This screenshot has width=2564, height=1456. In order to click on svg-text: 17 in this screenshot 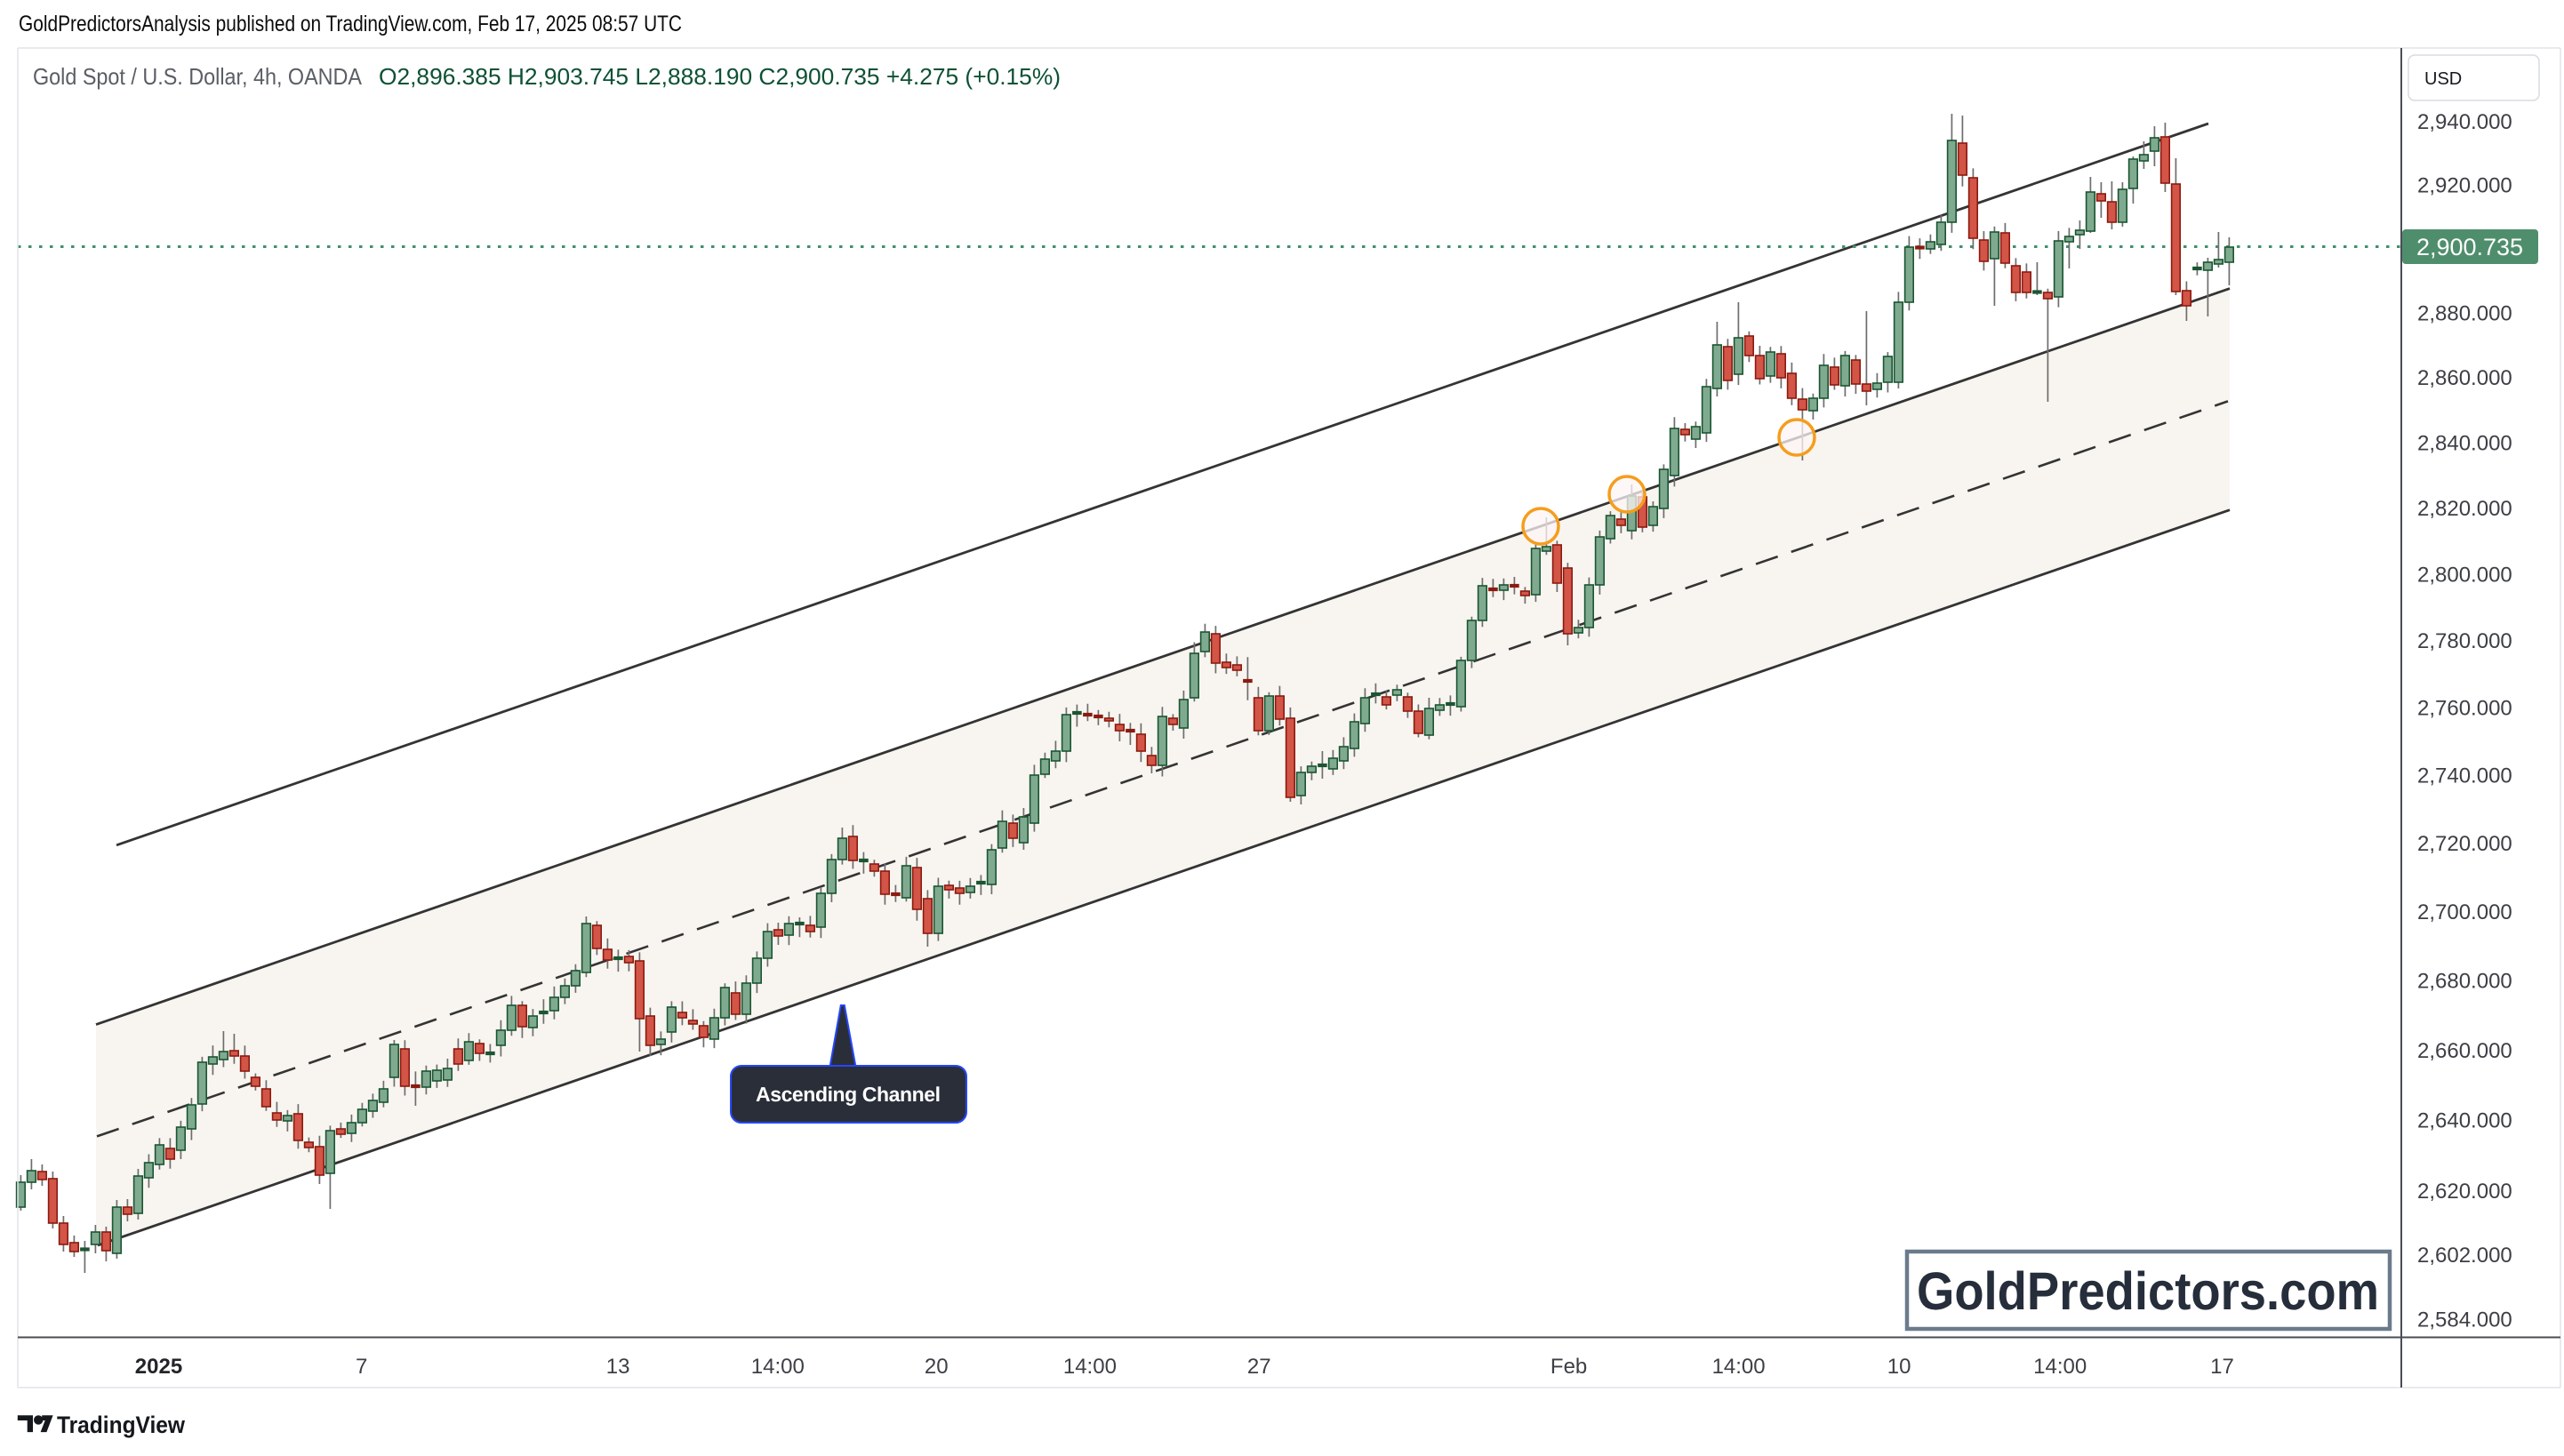, I will do `click(2222, 1367)`.